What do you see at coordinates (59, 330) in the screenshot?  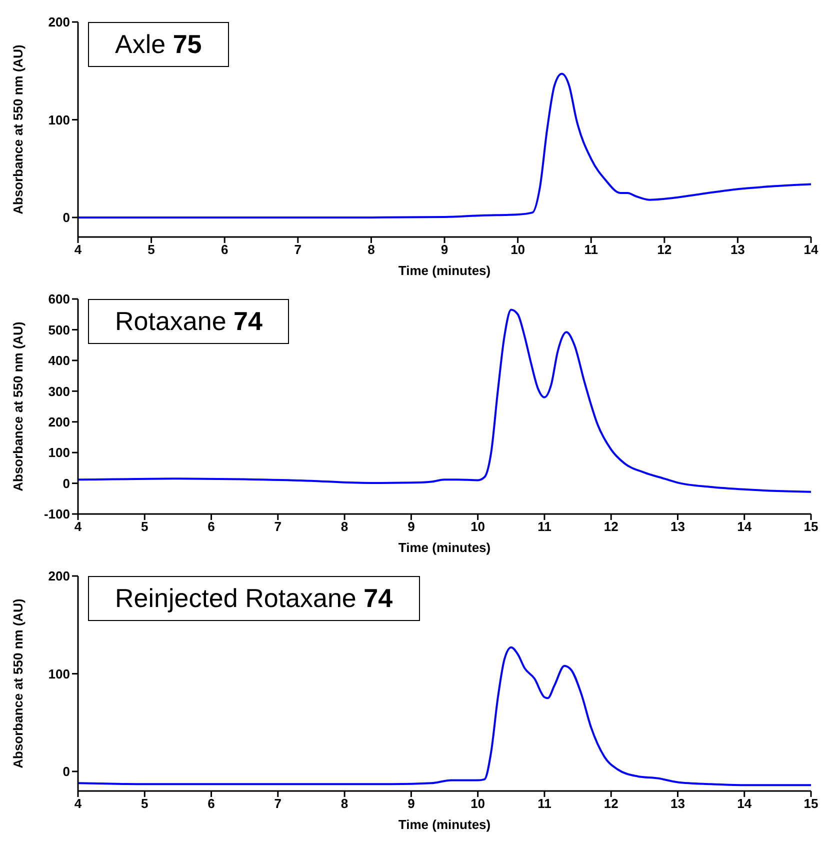 I see `y-tick-label: 500` at bounding box center [59, 330].